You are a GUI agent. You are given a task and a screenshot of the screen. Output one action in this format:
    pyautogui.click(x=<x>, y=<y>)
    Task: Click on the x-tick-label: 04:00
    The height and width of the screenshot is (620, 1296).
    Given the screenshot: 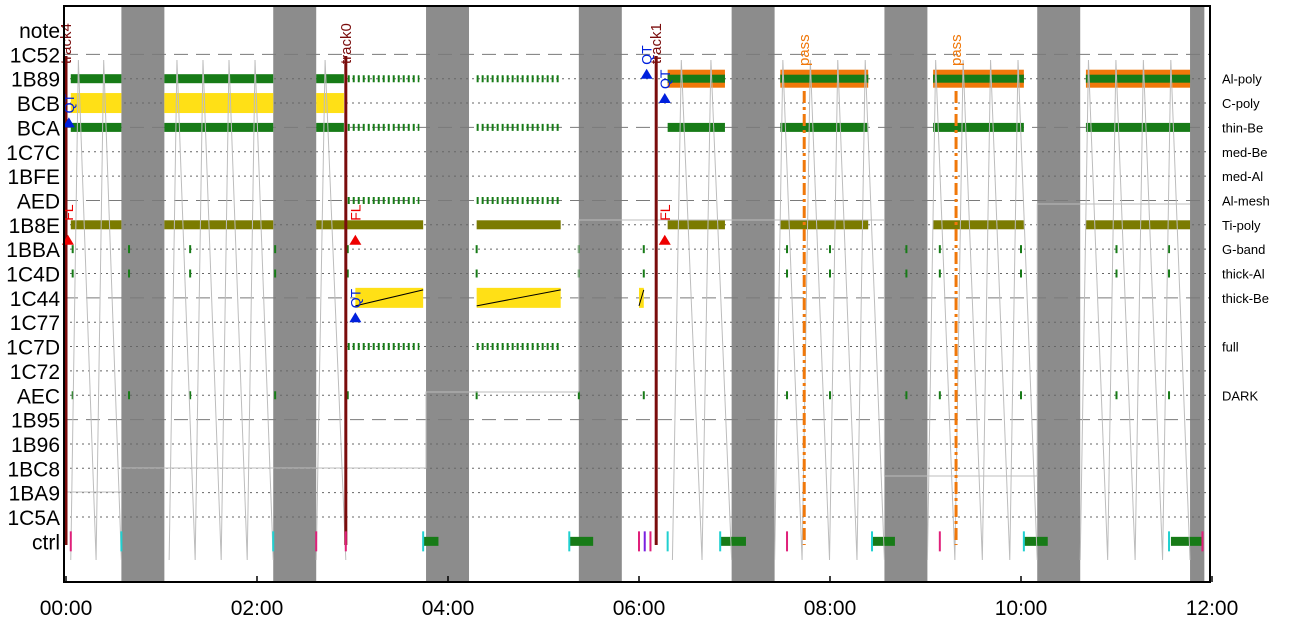 What is the action you would take?
    pyautogui.click(x=448, y=608)
    